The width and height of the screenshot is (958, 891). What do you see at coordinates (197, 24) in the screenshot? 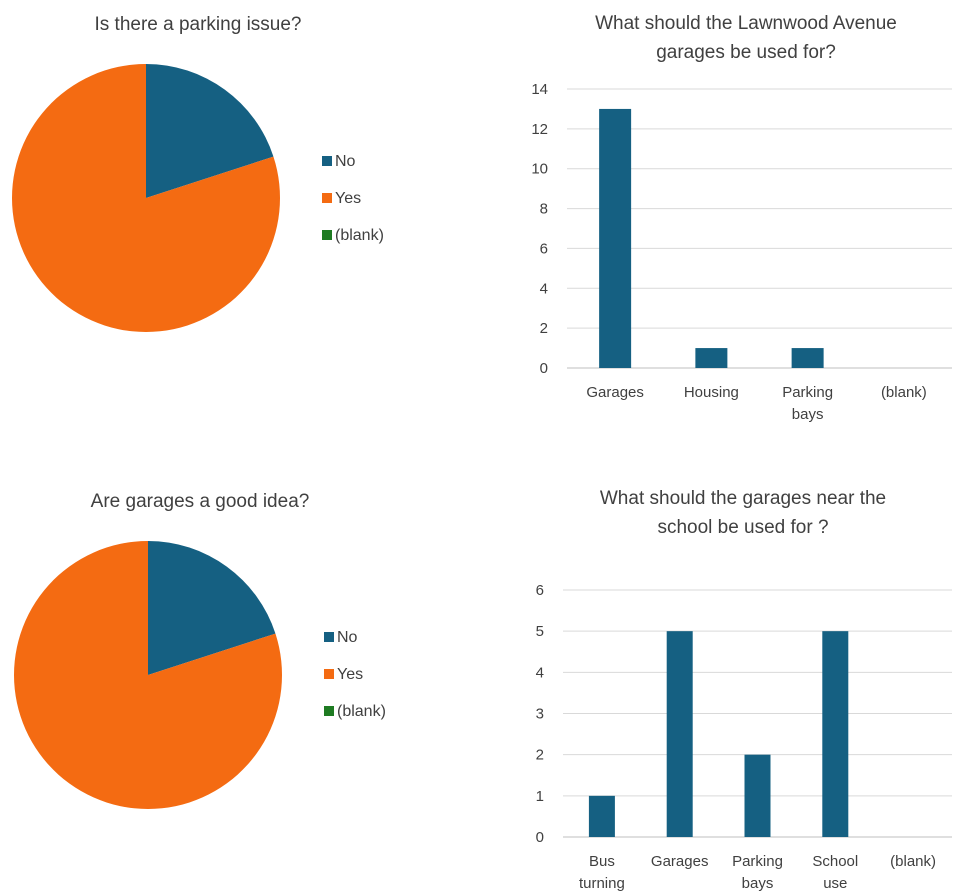
I see `chart-title: Is there a parking issue?` at bounding box center [197, 24].